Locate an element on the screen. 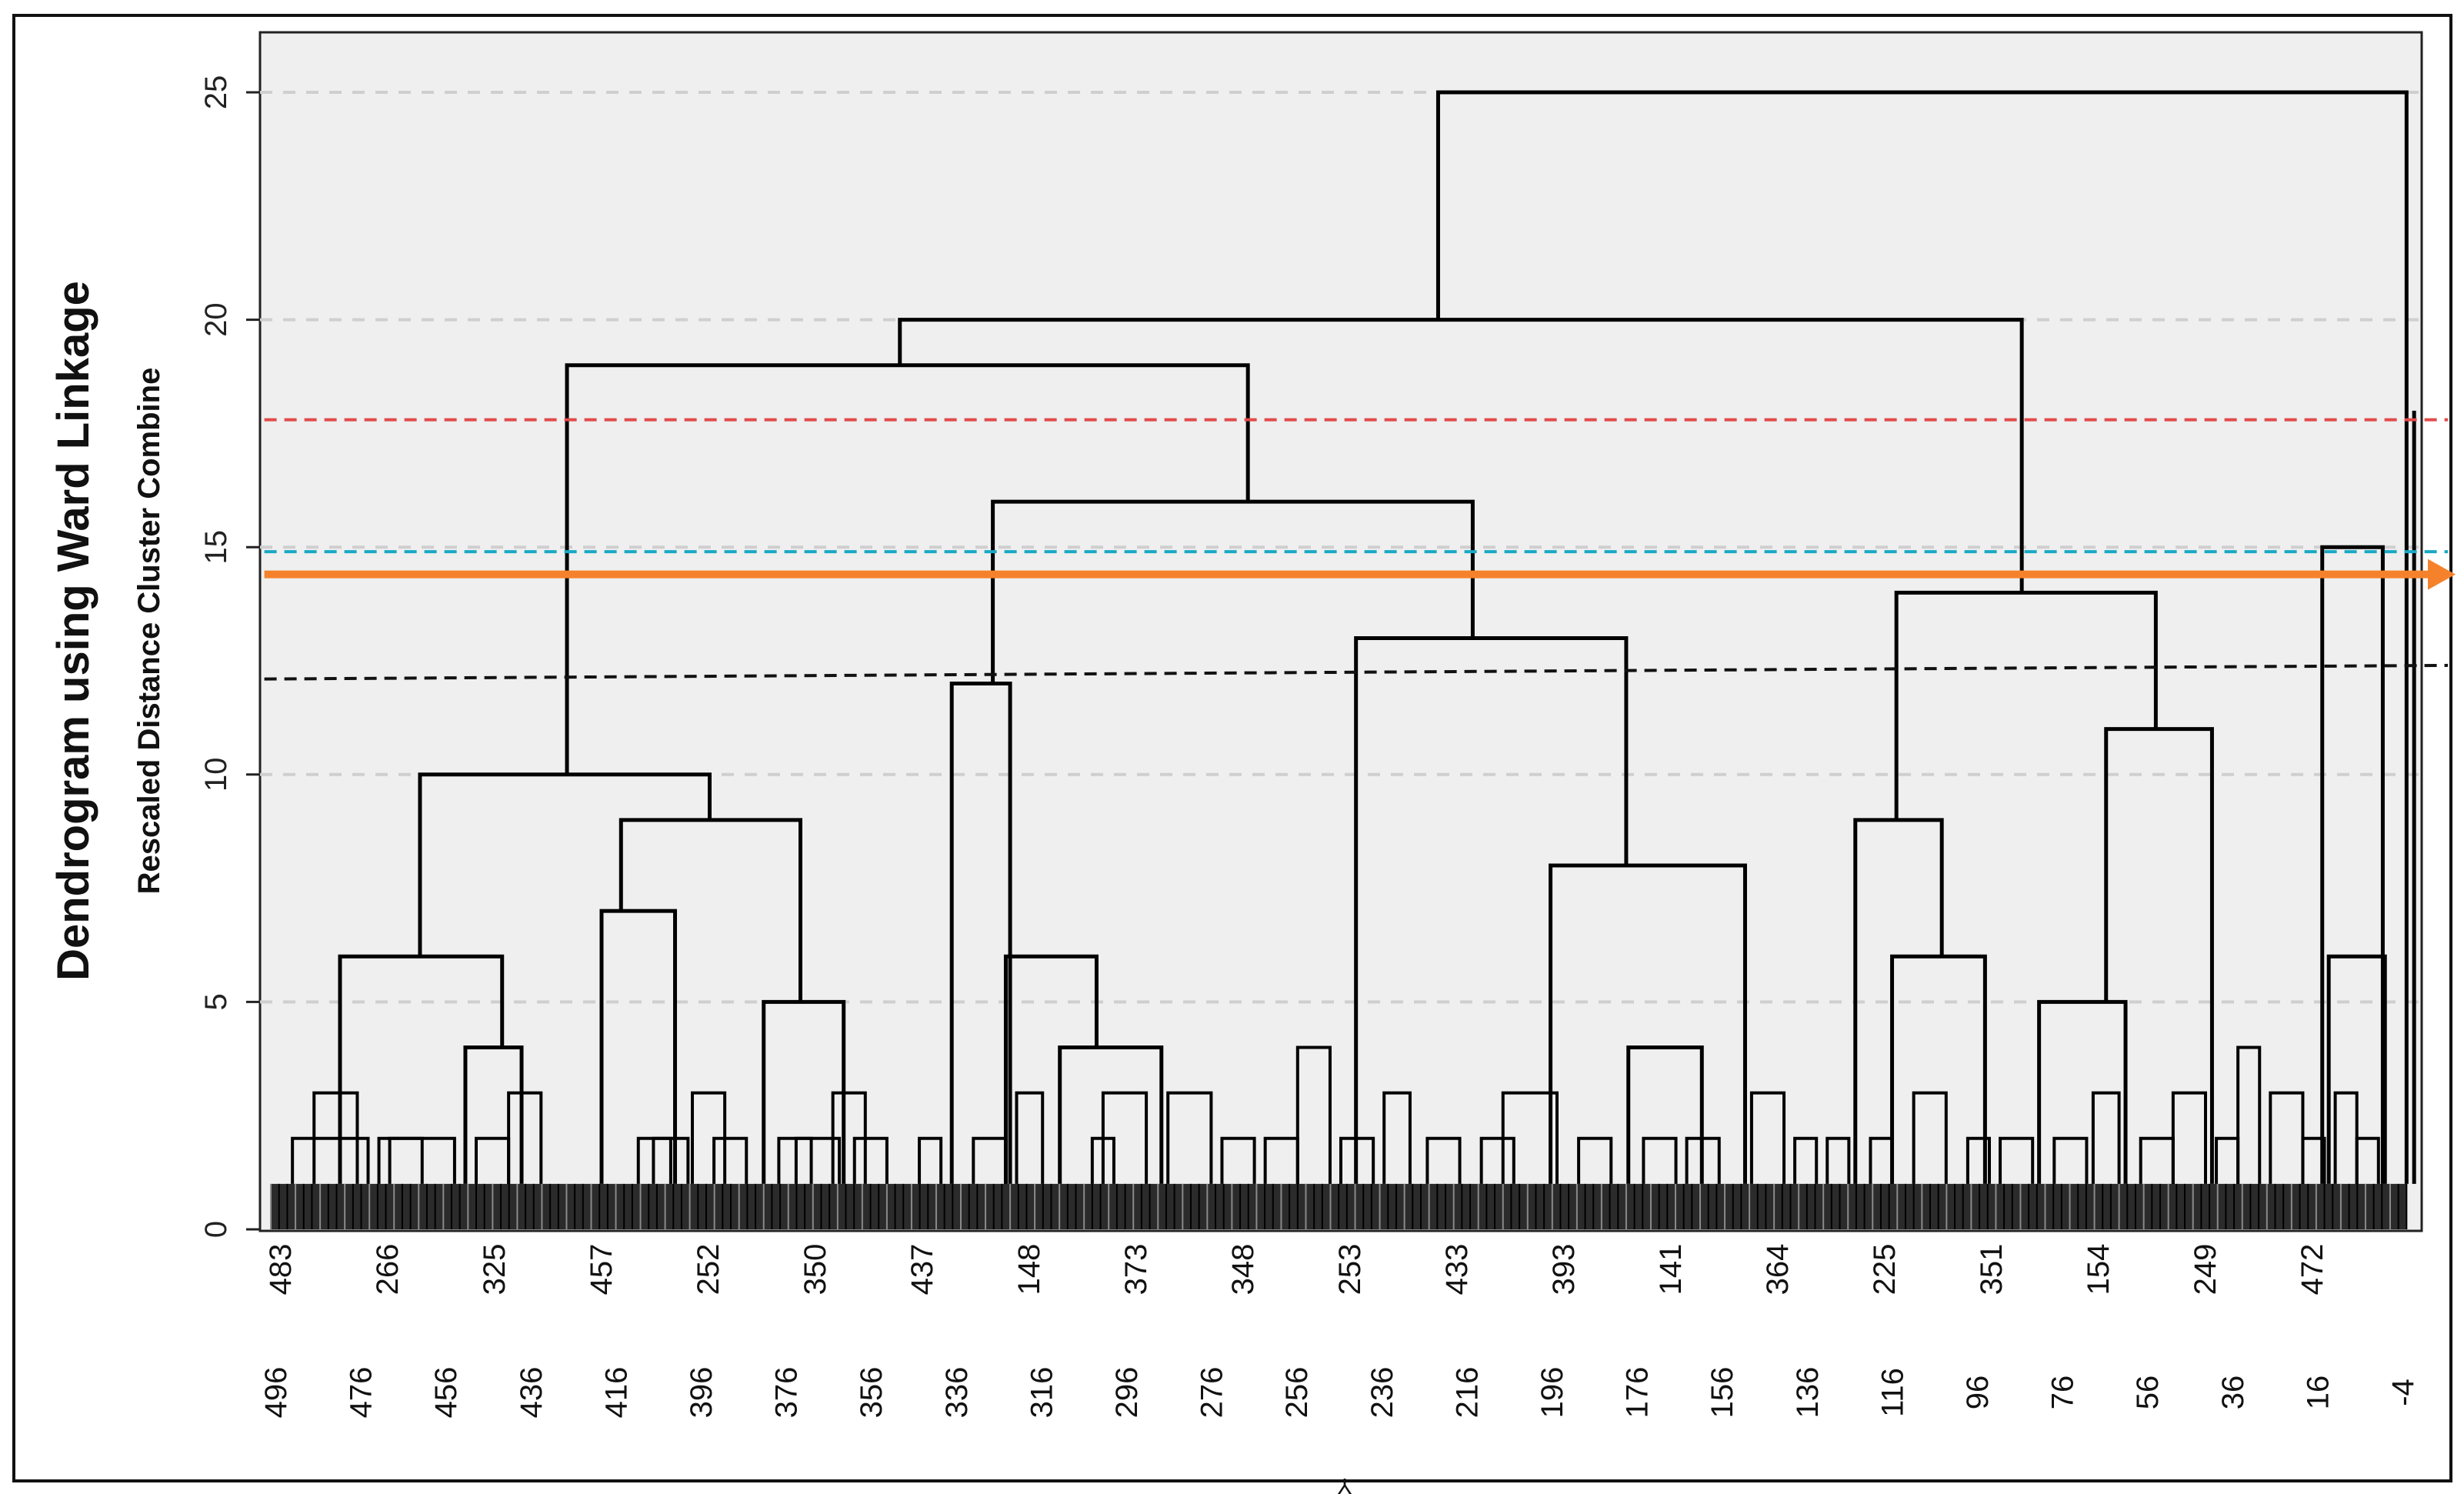 The width and height of the screenshot is (2464, 1494). leaf-label: 76 is located at coordinates (2063, 1393).